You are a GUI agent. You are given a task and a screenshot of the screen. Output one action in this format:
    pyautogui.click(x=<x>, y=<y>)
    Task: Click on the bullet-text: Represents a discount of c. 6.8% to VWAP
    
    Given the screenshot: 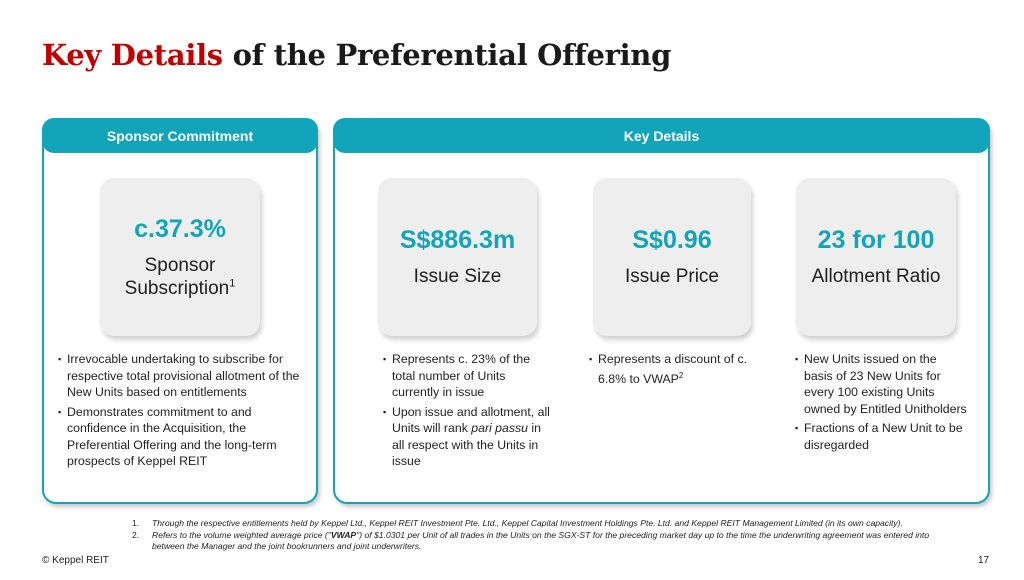 What is the action you would take?
    pyautogui.click(x=673, y=369)
    